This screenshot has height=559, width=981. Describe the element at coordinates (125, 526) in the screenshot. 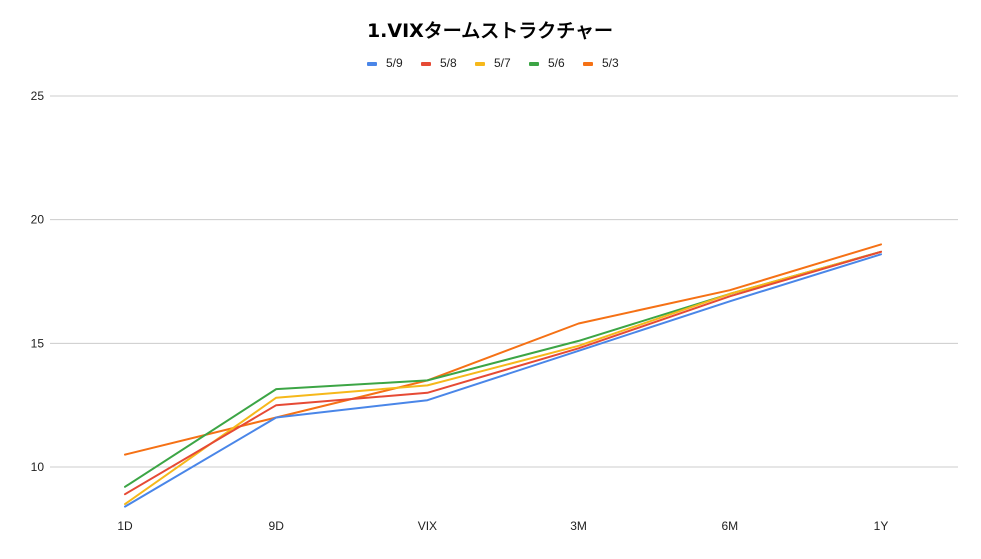

I see `x-tick-label: 1D` at that location.